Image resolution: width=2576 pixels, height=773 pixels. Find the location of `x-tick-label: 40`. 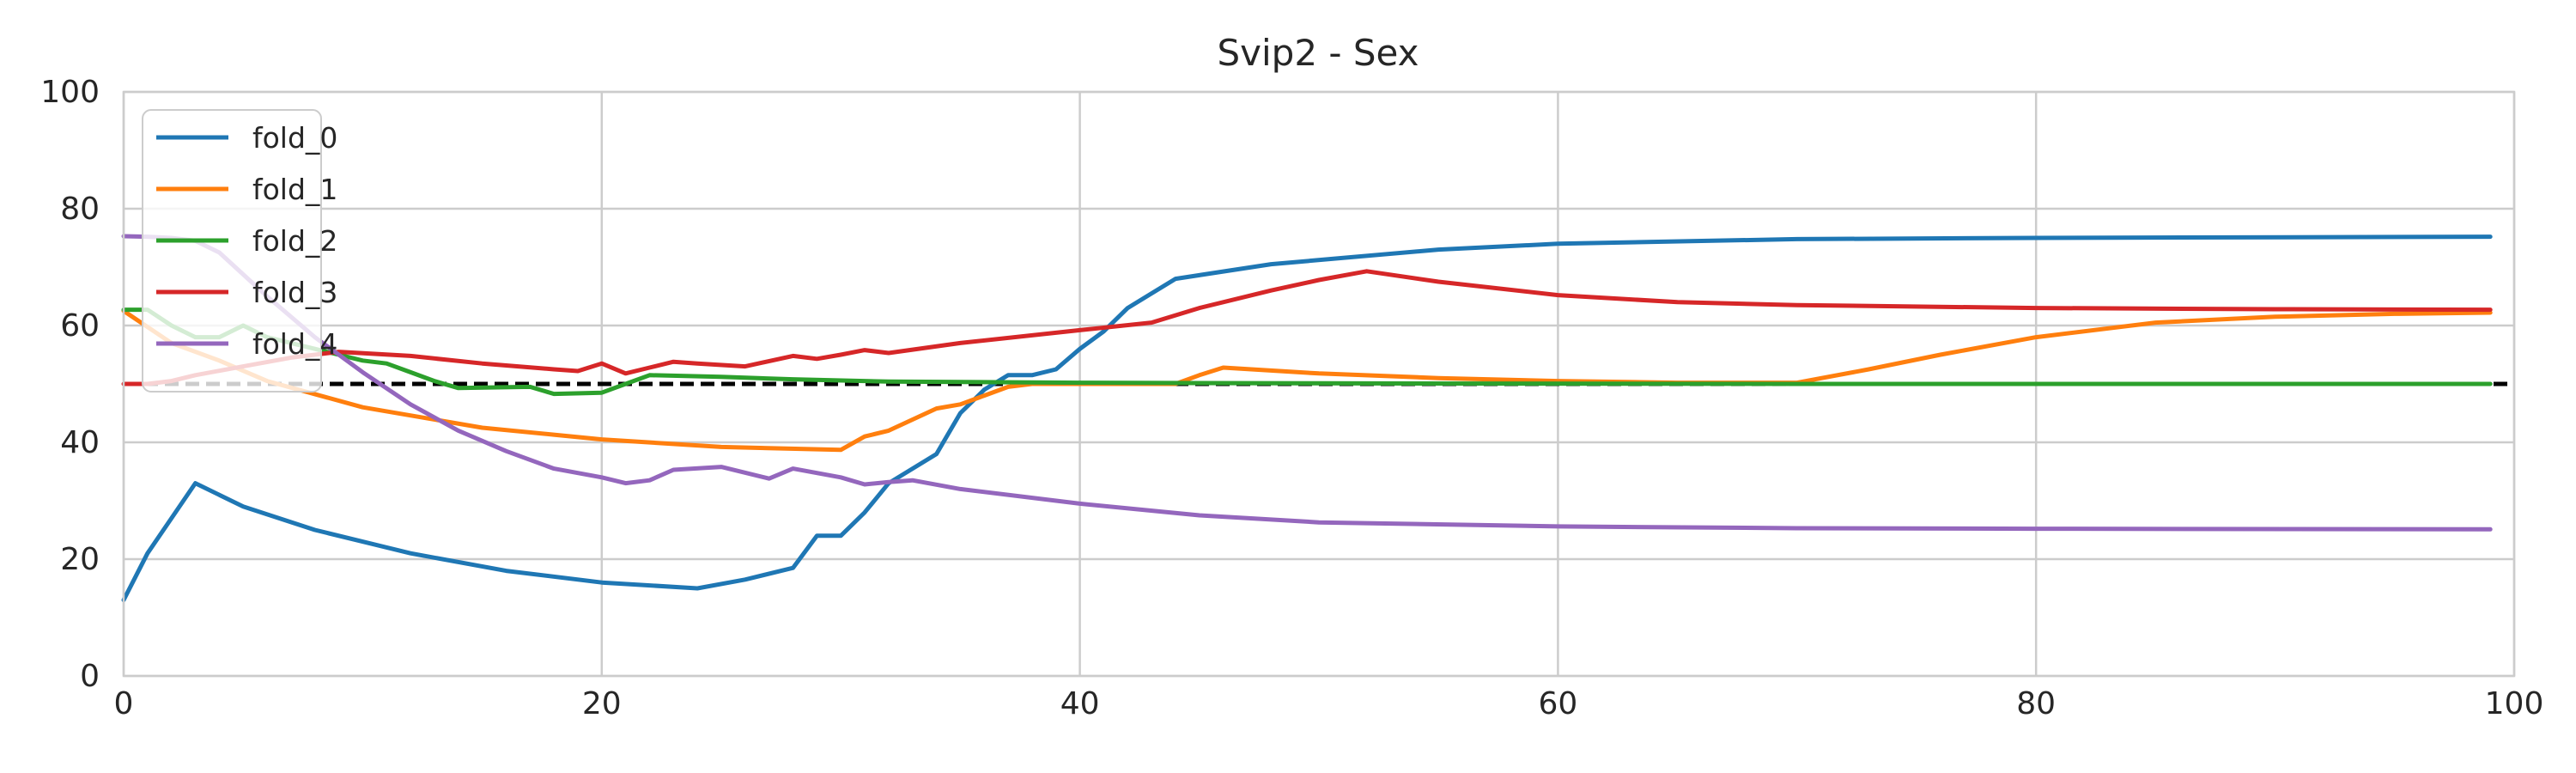

x-tick-label: 40 is located at coordinates (1080, 703).